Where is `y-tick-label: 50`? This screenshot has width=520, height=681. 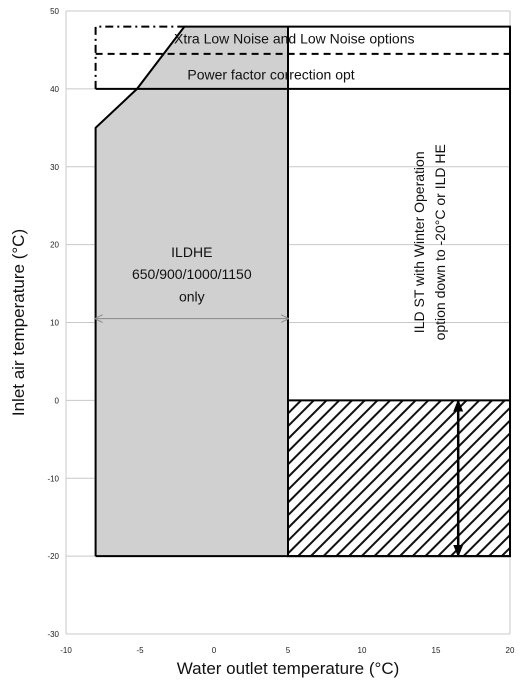 y-tick-label: 50 is located at coordinates (54, 11).